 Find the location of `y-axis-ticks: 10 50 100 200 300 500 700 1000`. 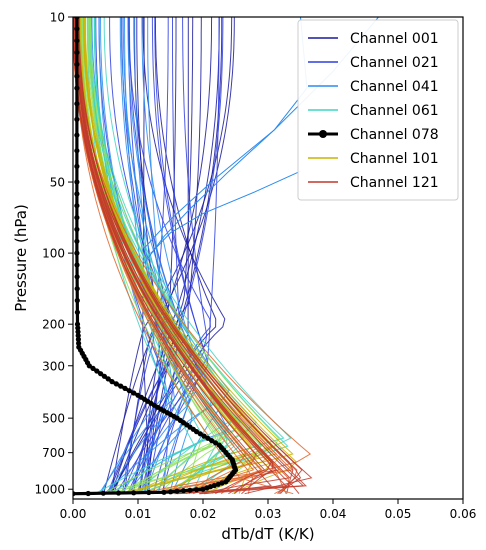

y-axis-ticks: 10 50 100 200 300 500 700 1000 is located at coordinates (53, 254).